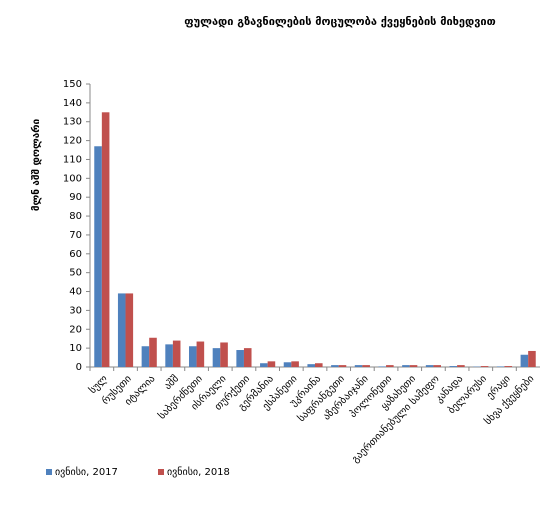 This screenshot has width=560, height=508. What do you see at coordinates (72, 178) in the screenshot?
I see `y-tick-label: 100` at bounding box center [72, 178].